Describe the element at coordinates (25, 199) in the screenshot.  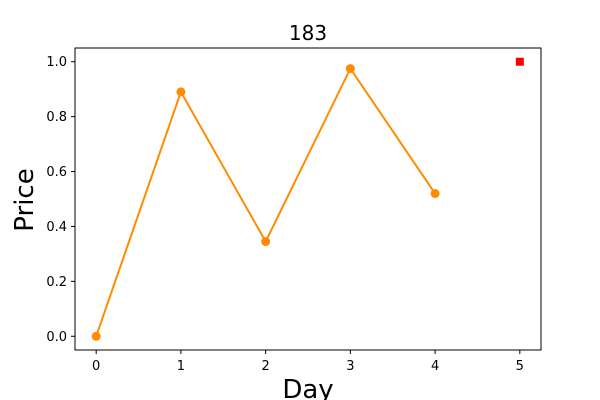
I see `y-axis-label: Price` at that location.